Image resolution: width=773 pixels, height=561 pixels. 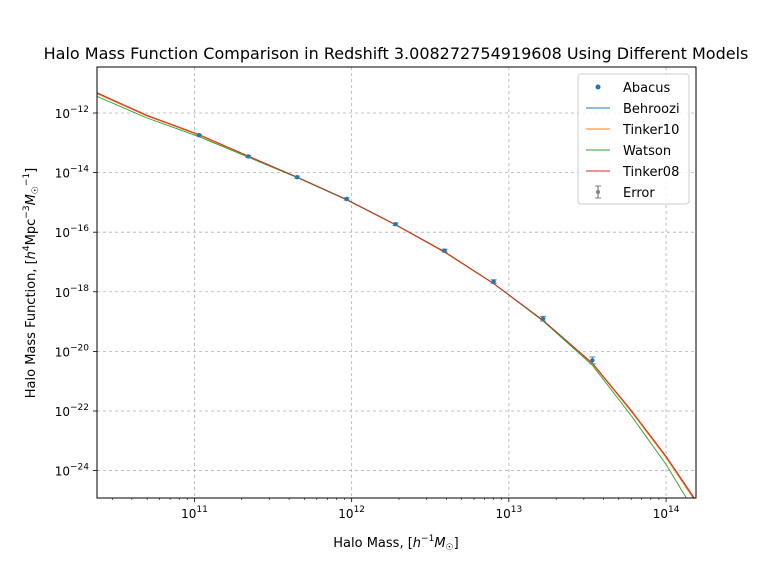 What do you see at coordinates (650, 130) in the screenshot?
I see `legend-label-tinker10: Tinker10` at bounding box center [650, 130].